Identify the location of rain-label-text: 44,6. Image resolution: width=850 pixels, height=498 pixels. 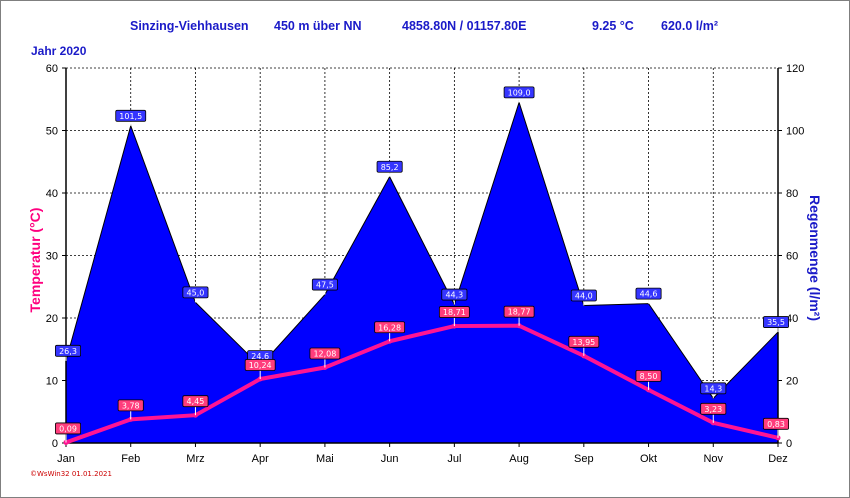
(649, 294).